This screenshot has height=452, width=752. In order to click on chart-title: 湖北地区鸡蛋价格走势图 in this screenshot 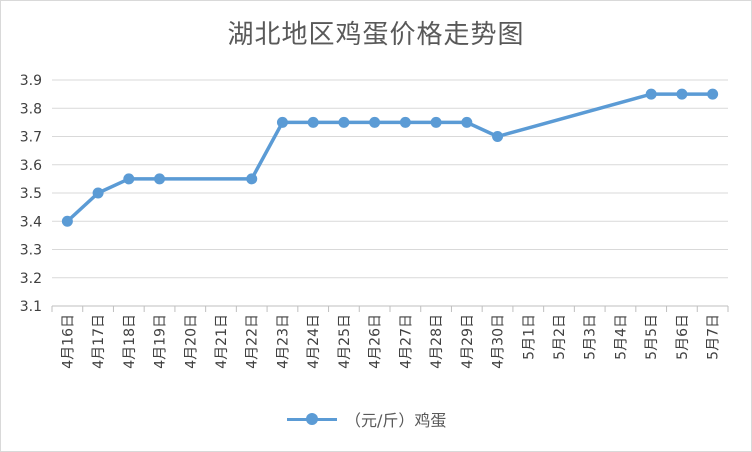, I will do `click(376, 35)`.